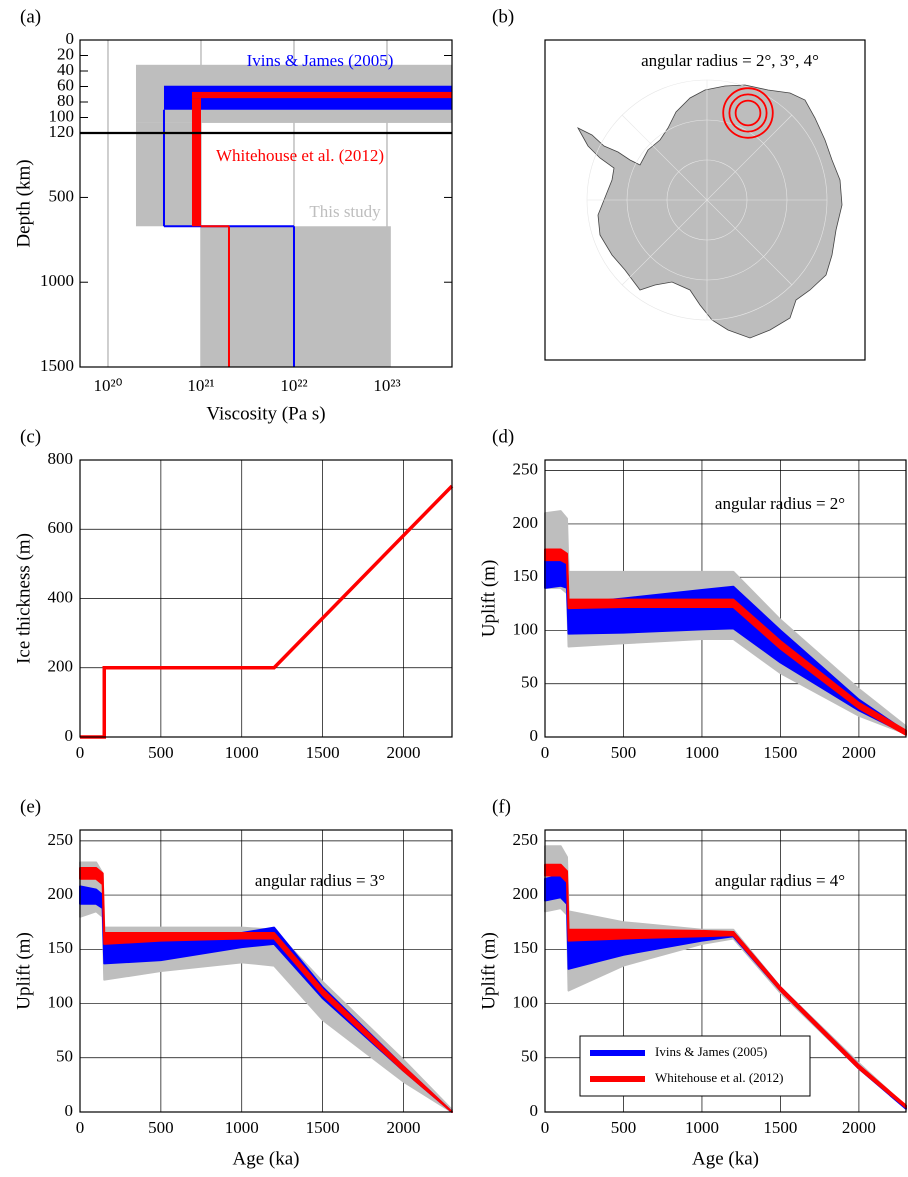 This screenshot has width=908, height=1177. Describe the element at coordinates (61, 527) in the screenshot. I see `y-tick-label: 600` at that location.